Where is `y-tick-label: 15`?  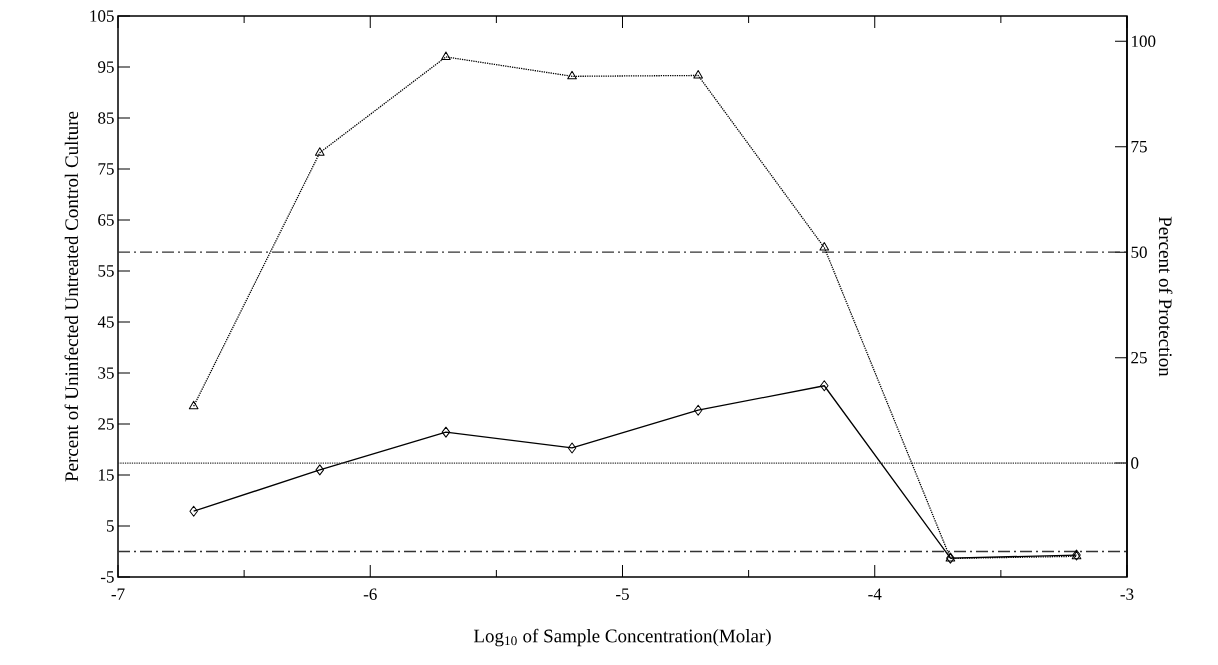
y-tick-label: 15 is located at coordinates (106, 475).